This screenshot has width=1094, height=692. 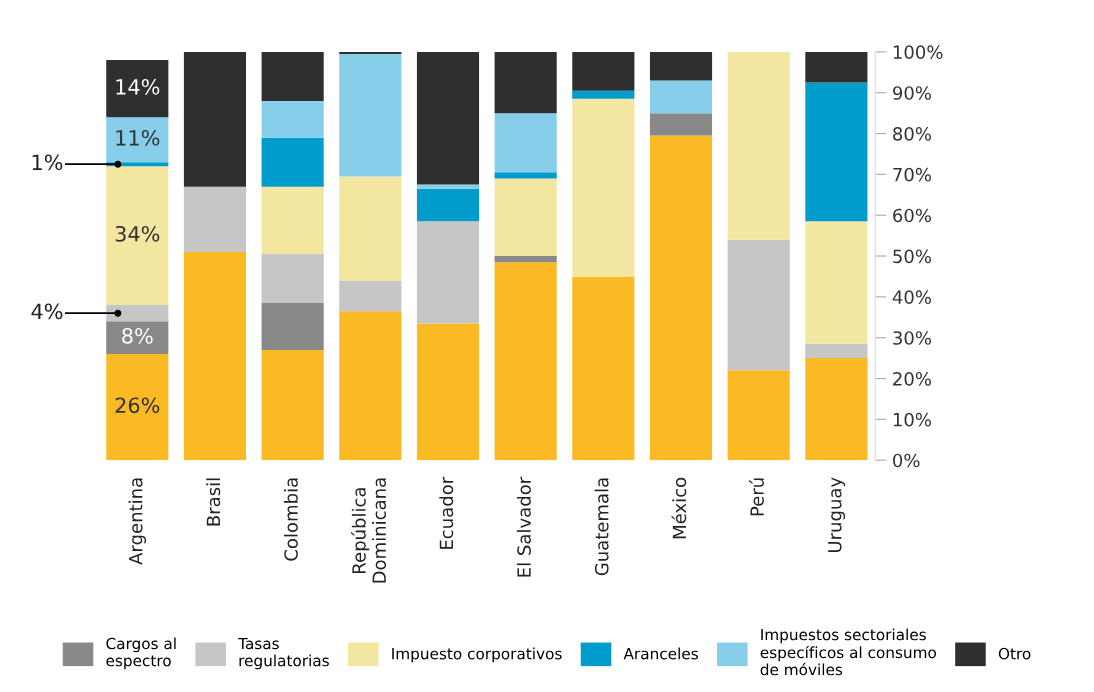 I want to click on x-tick-label: El Salvador, so click(x=523, y=526).